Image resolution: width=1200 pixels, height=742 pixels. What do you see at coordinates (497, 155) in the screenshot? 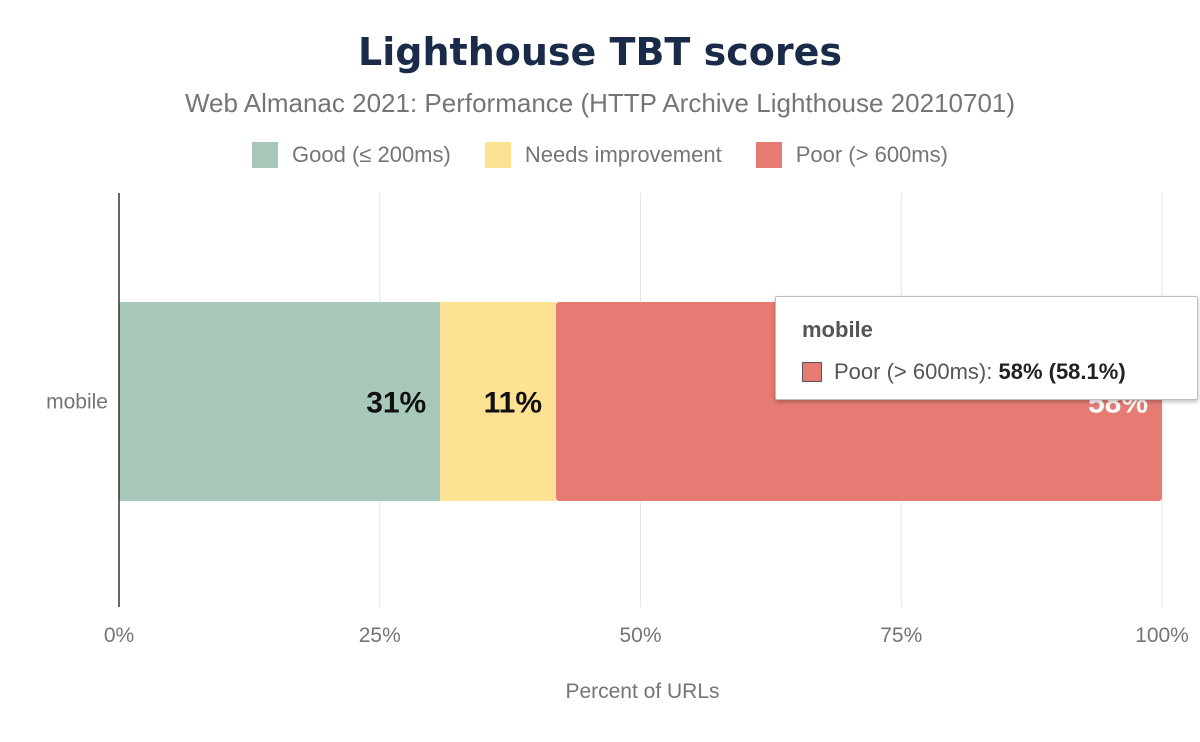
I see `legend-swatch-needs-improvement` at bounding box center [497, 155].